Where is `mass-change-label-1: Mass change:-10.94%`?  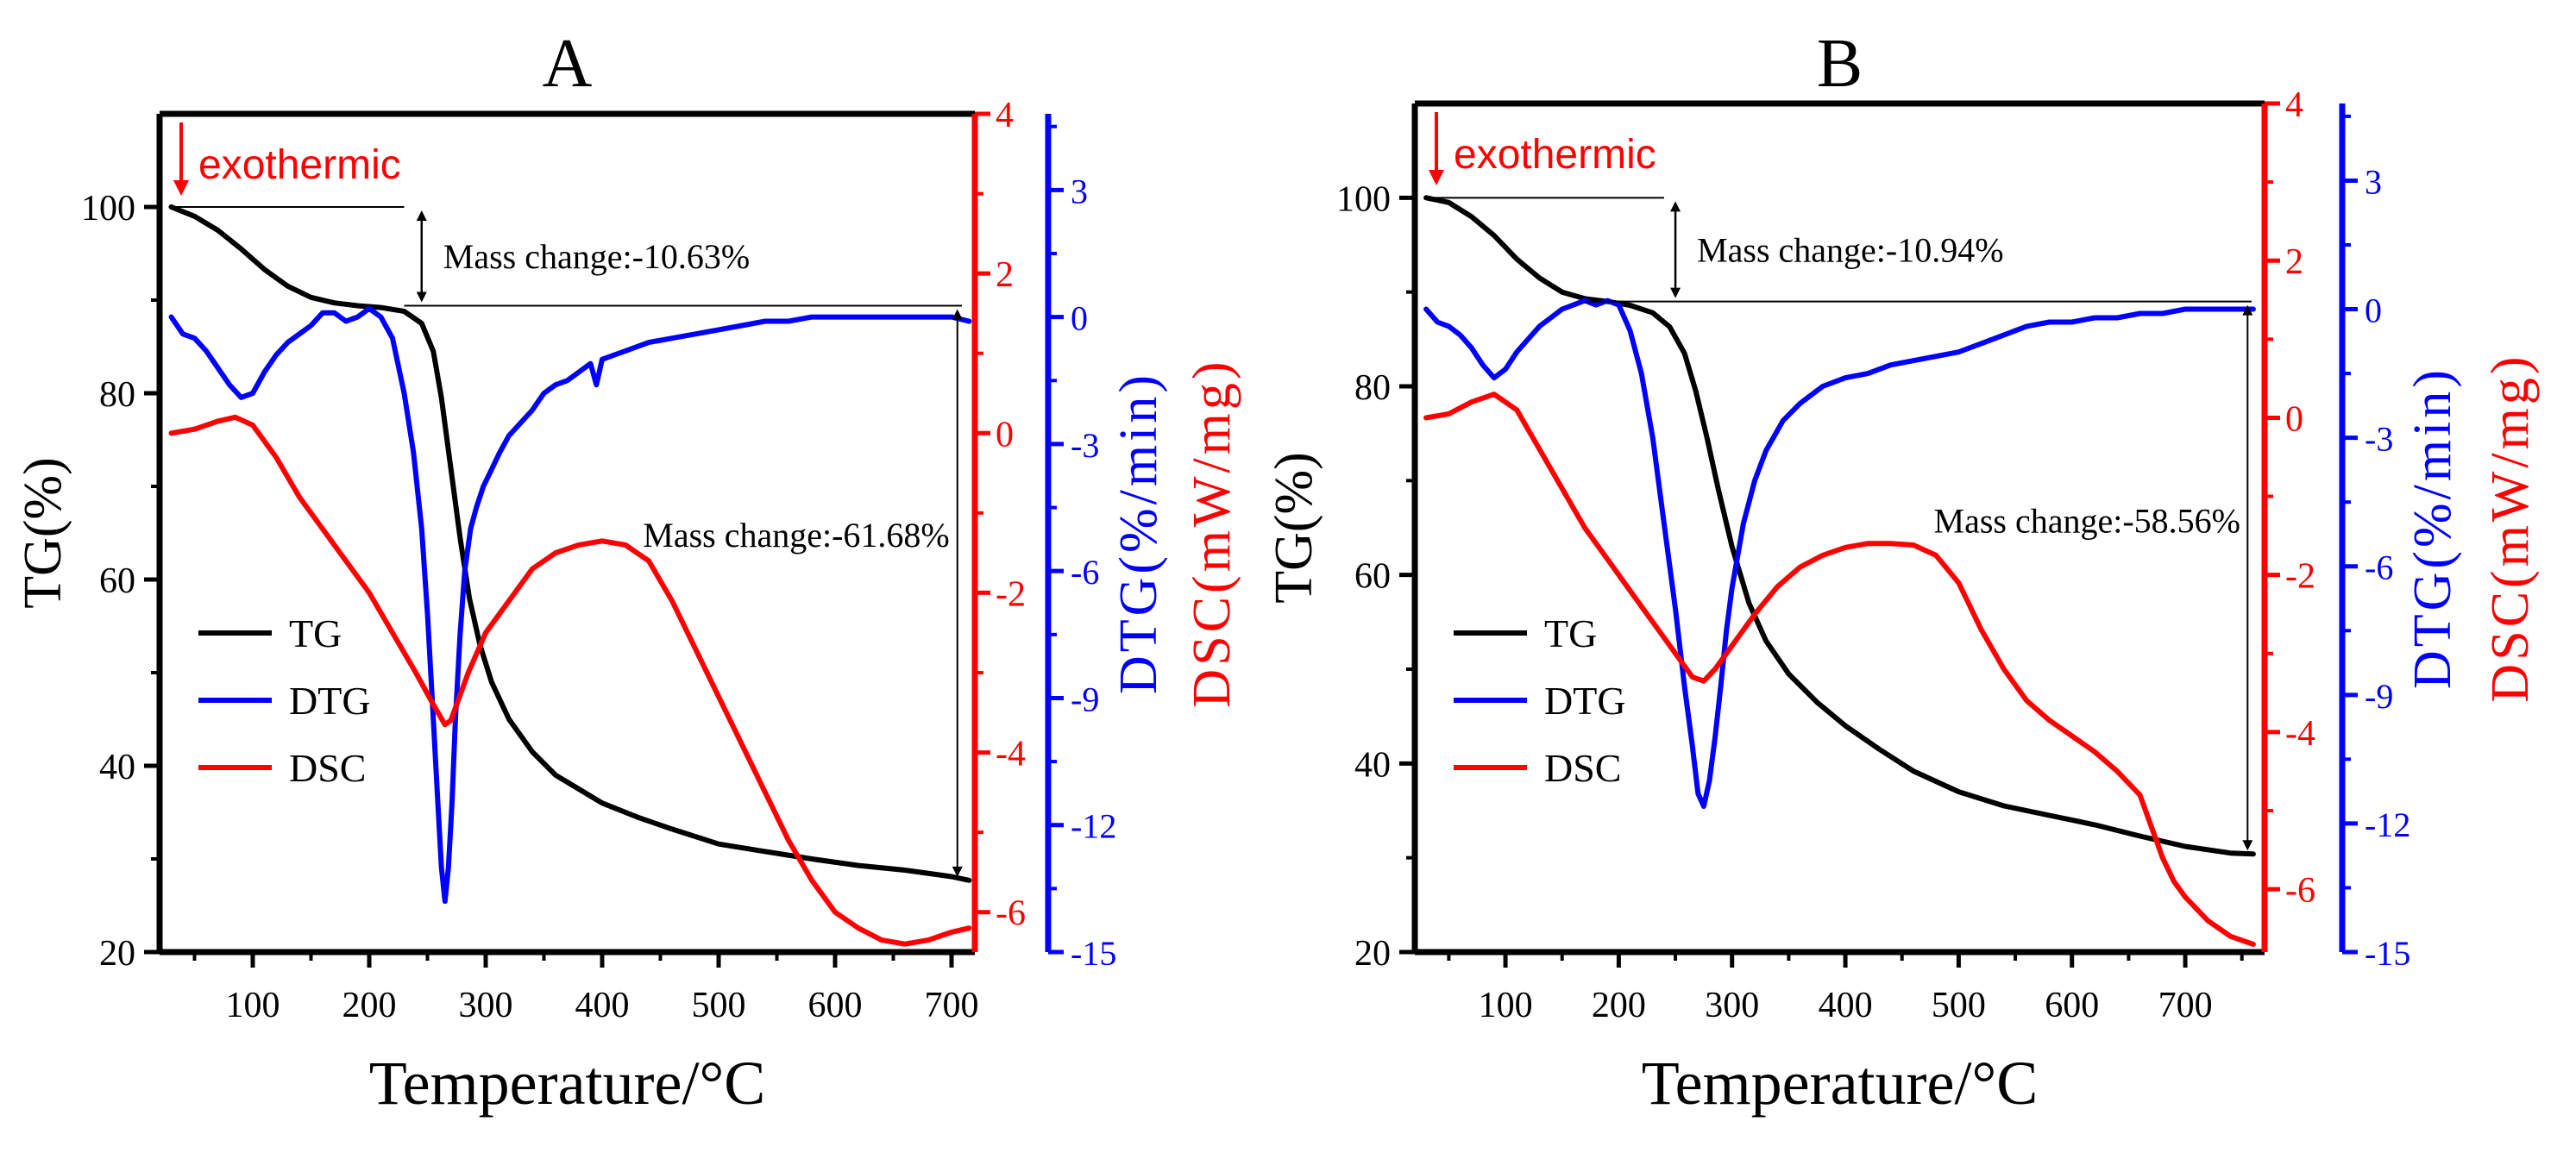 mass-change-label-1: Mass change:-10.94% is located at coordinates (1850, 249).